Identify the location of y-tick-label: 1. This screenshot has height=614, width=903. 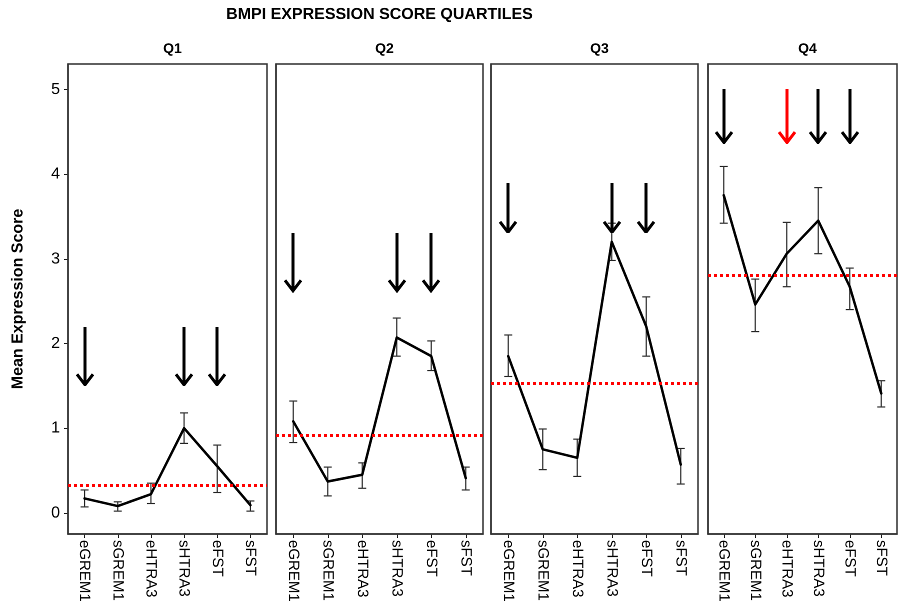
(55, 428).